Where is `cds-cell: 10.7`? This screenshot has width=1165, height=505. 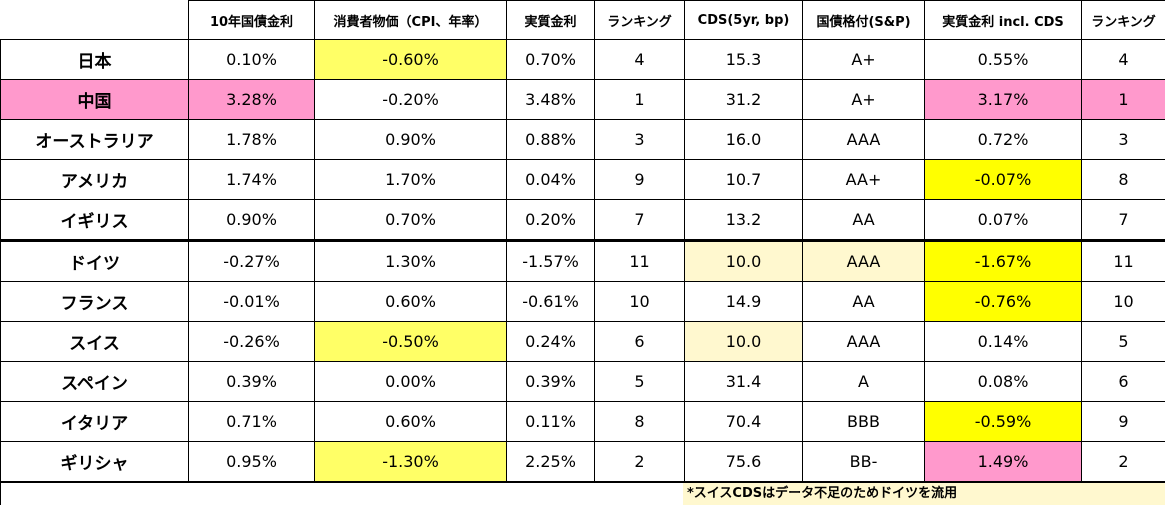 cds-cell: 10.7 is located at coordinates (743, 179).